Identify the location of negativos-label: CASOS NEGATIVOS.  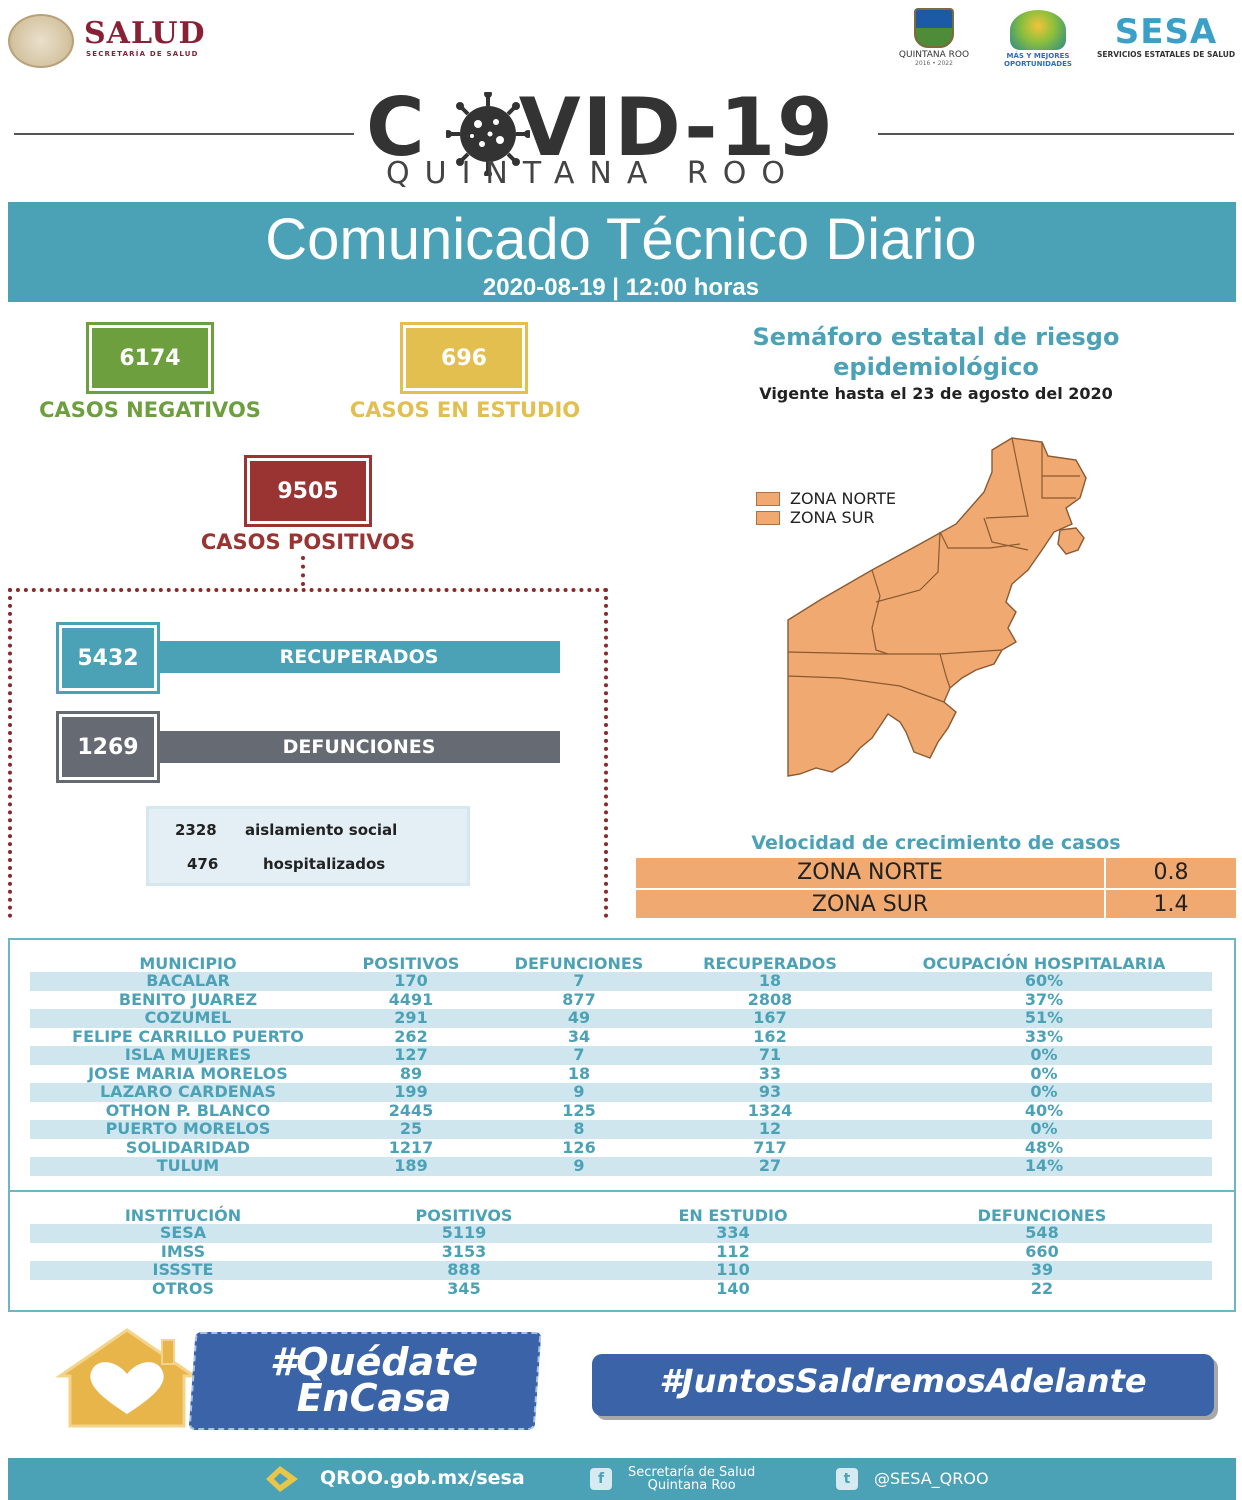
(150, 410).